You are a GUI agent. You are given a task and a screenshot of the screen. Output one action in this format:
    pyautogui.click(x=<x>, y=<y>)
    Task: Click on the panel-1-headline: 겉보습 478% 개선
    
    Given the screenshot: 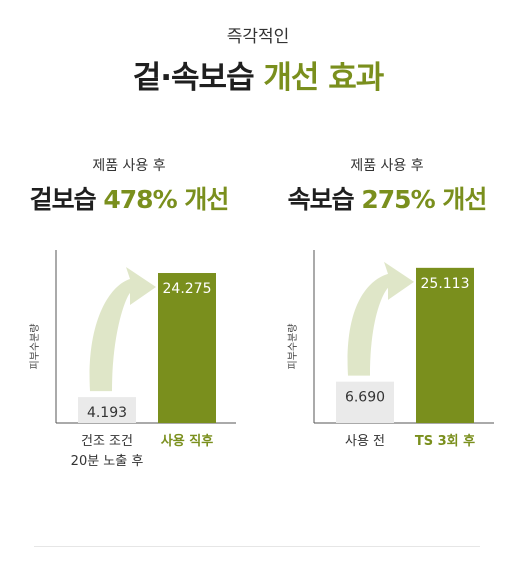 What is the action you would take?
    pyautogui.click(x=129, y=198)
    